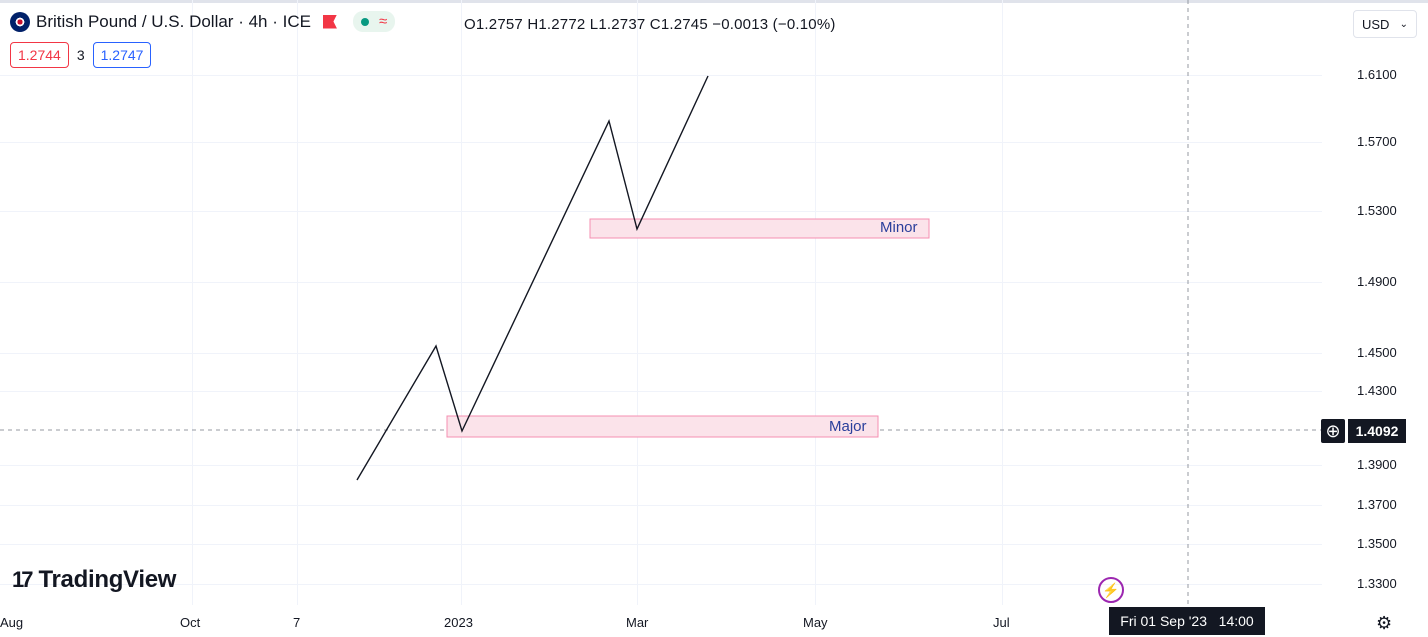 The height and width of the screenshot is (637, 1428). I want to click on minor-zone-label: Minor, so click(899, 227).